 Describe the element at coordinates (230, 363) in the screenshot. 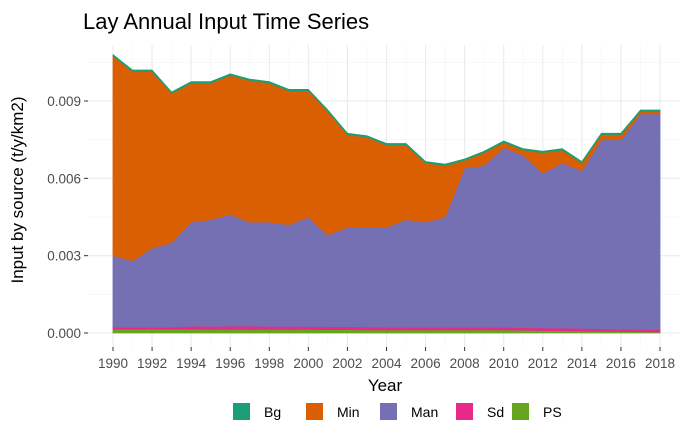

I see `x-tick-label: 1996` at that location.